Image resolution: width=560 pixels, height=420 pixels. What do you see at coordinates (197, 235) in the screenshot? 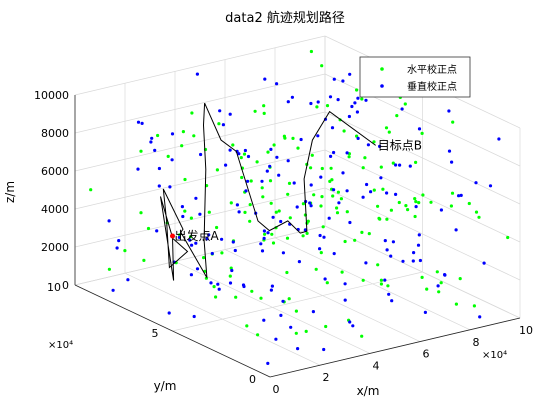
I see `start-point-label: 出发点A` at bounding box center [197, 235].